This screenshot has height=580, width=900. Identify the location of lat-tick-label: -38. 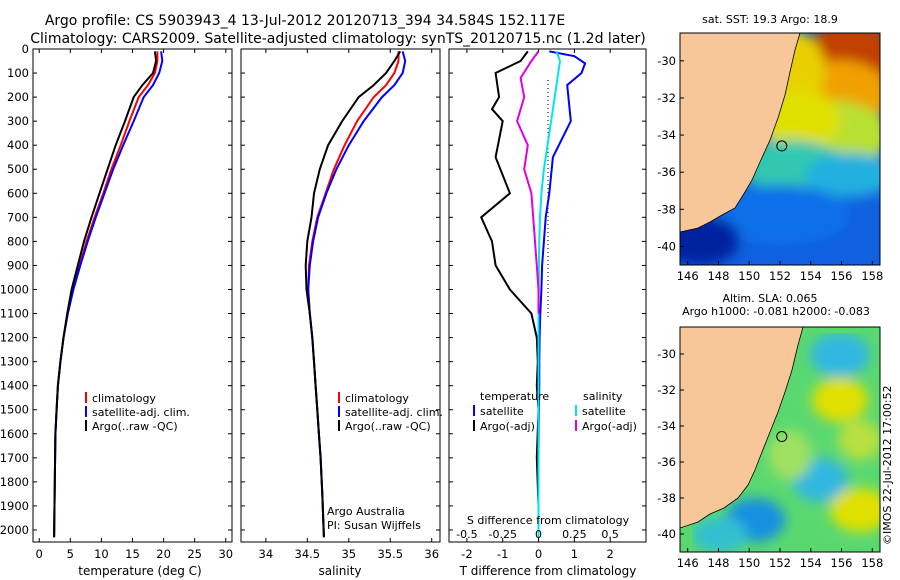
(666, 209).